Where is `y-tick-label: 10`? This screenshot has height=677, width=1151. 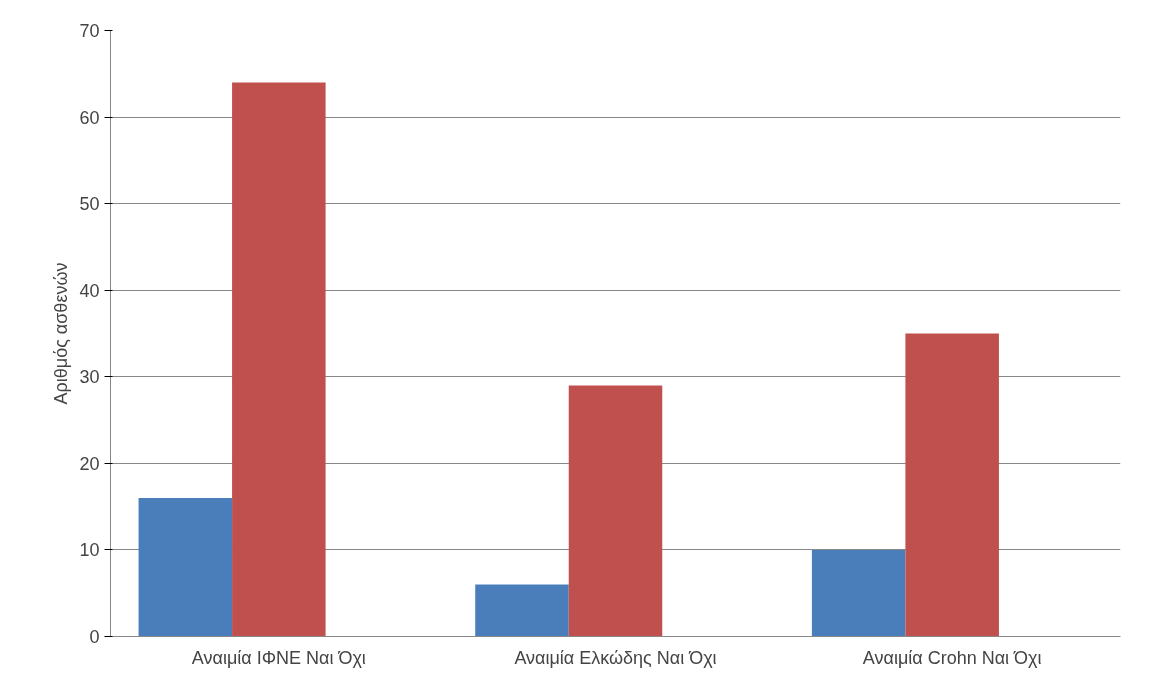 y-tick-label: 10 is located at coordinates (89, 550).